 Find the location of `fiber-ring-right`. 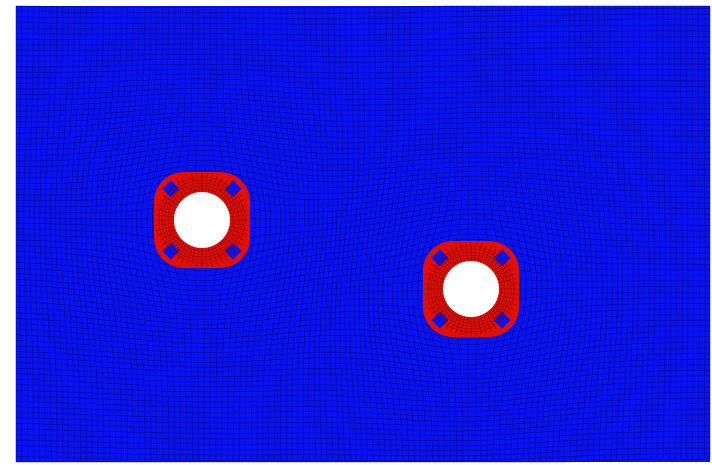

fiber-ring-right is located at coordinates (471, 289).